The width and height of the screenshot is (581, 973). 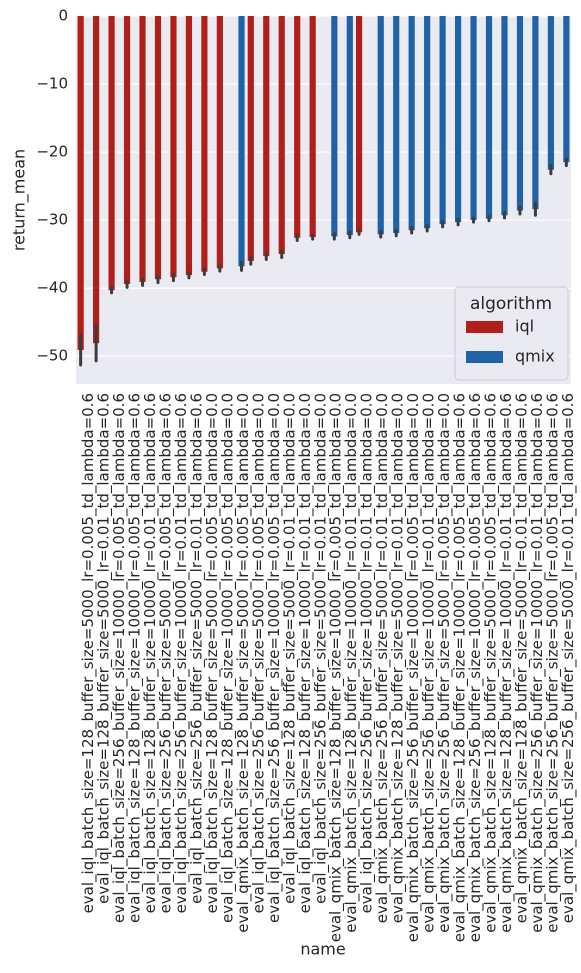 What do you see at coordinates (52, 84) in the screenshot?
I see `y-tick-label: −10` at bounding box center [52, 84].